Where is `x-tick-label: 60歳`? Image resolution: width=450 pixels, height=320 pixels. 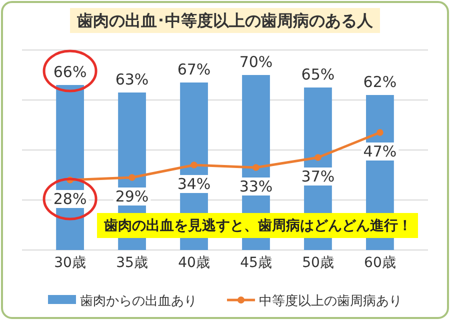 x-tick-label: 60歳 is located at coordinates (380, 263).